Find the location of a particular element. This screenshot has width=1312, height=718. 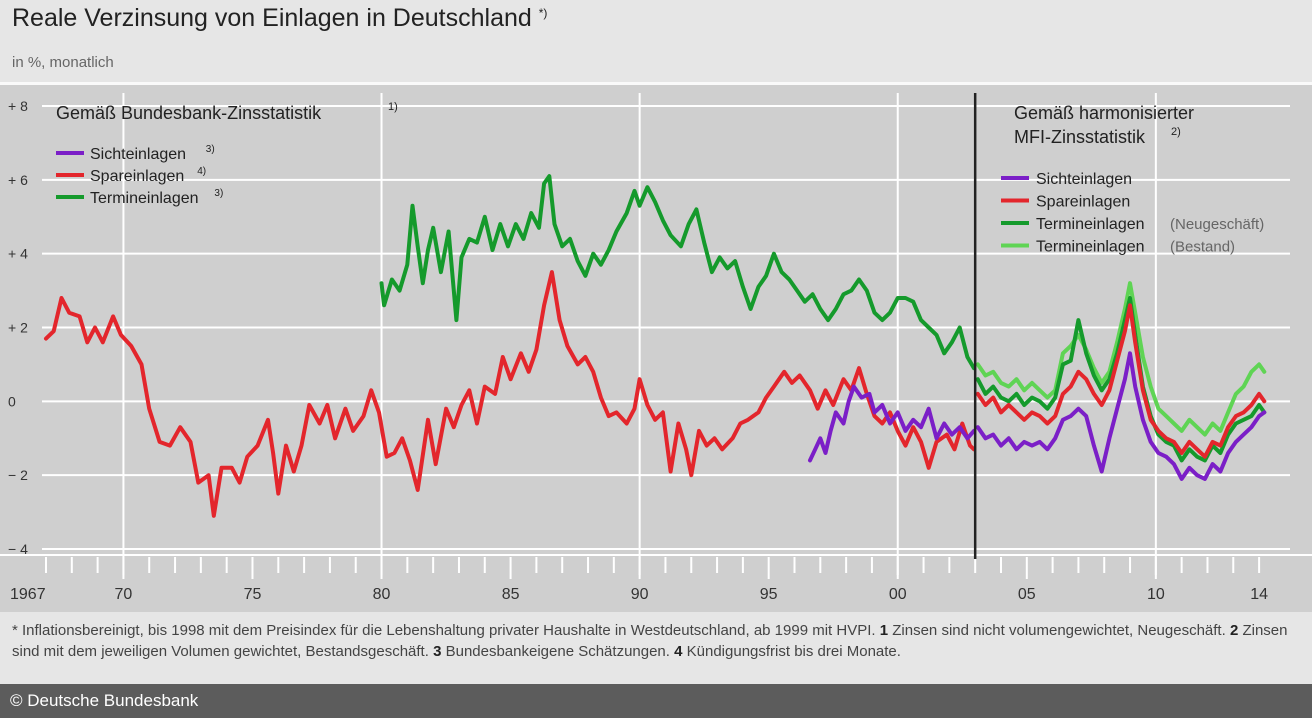

y-tick-label: + 2 is located at coordinates (18, 328).